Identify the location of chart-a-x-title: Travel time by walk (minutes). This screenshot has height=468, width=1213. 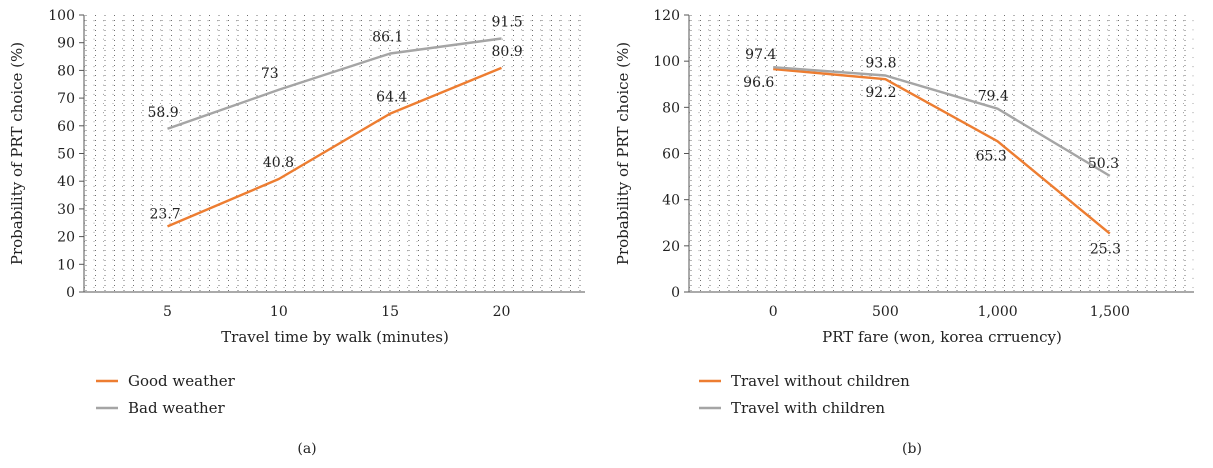
(335, 337).